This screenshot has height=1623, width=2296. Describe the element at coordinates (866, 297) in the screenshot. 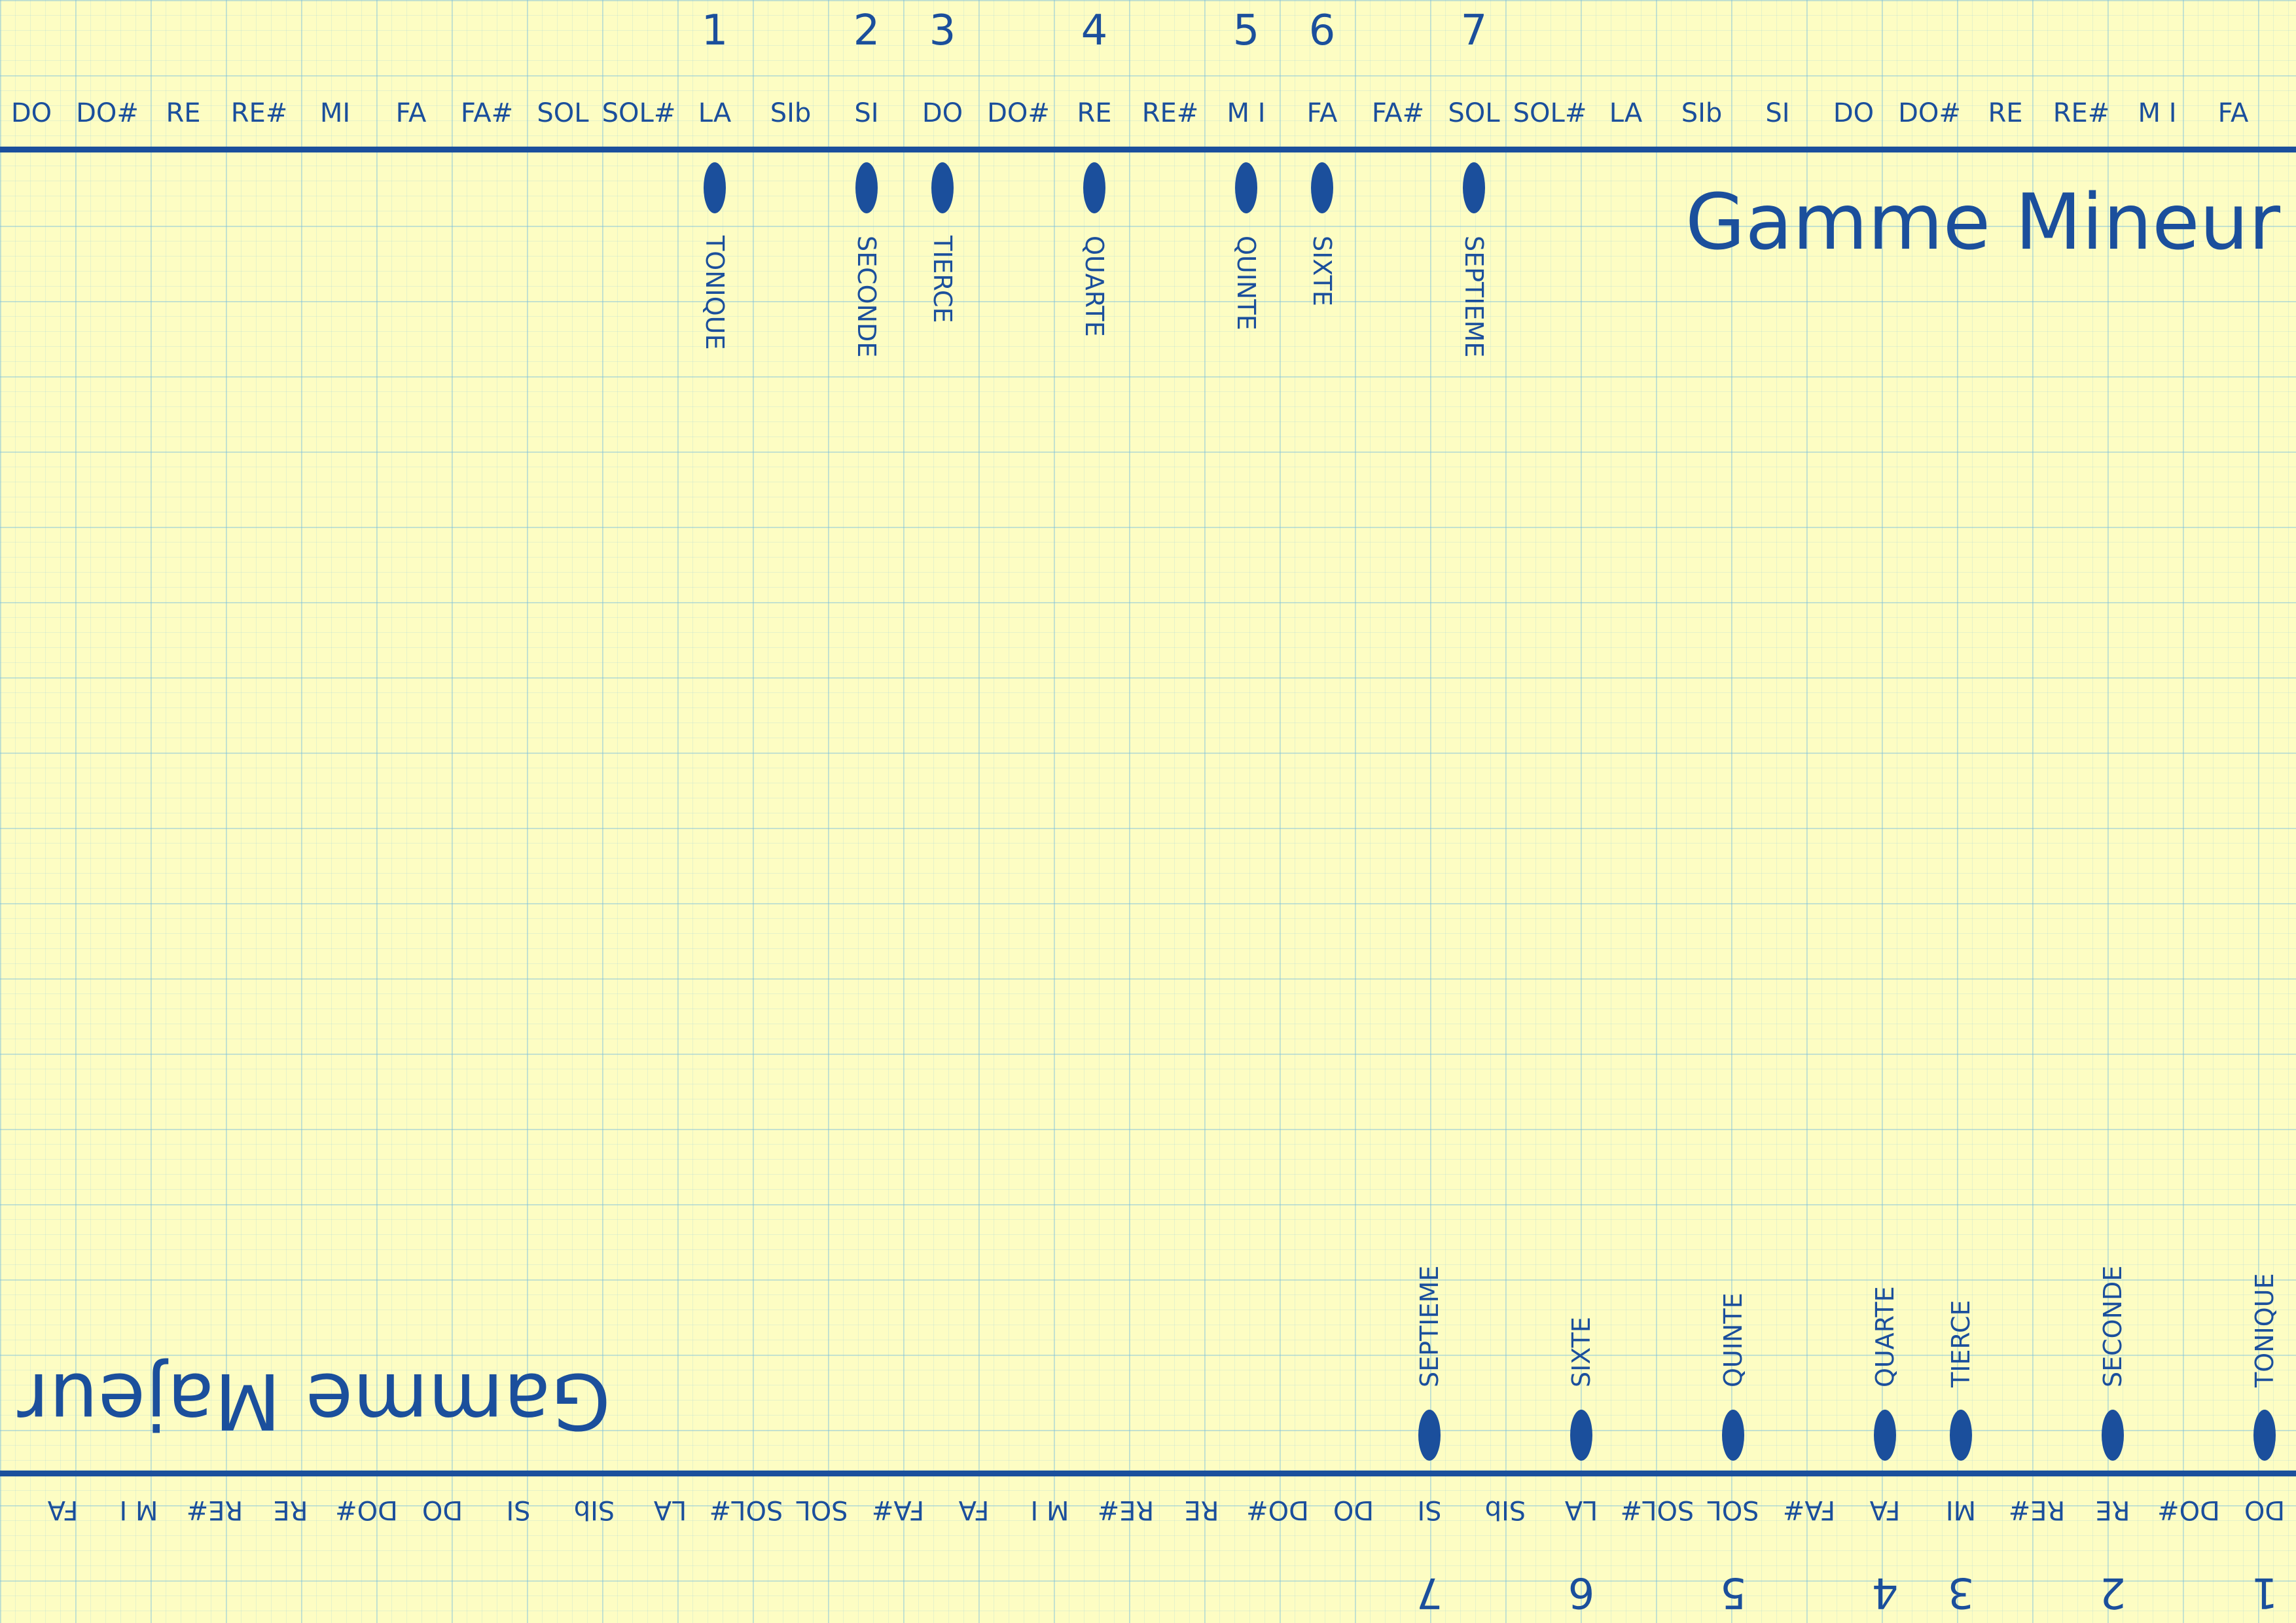

I see `minor-degree-role: SECONDE` at that location.